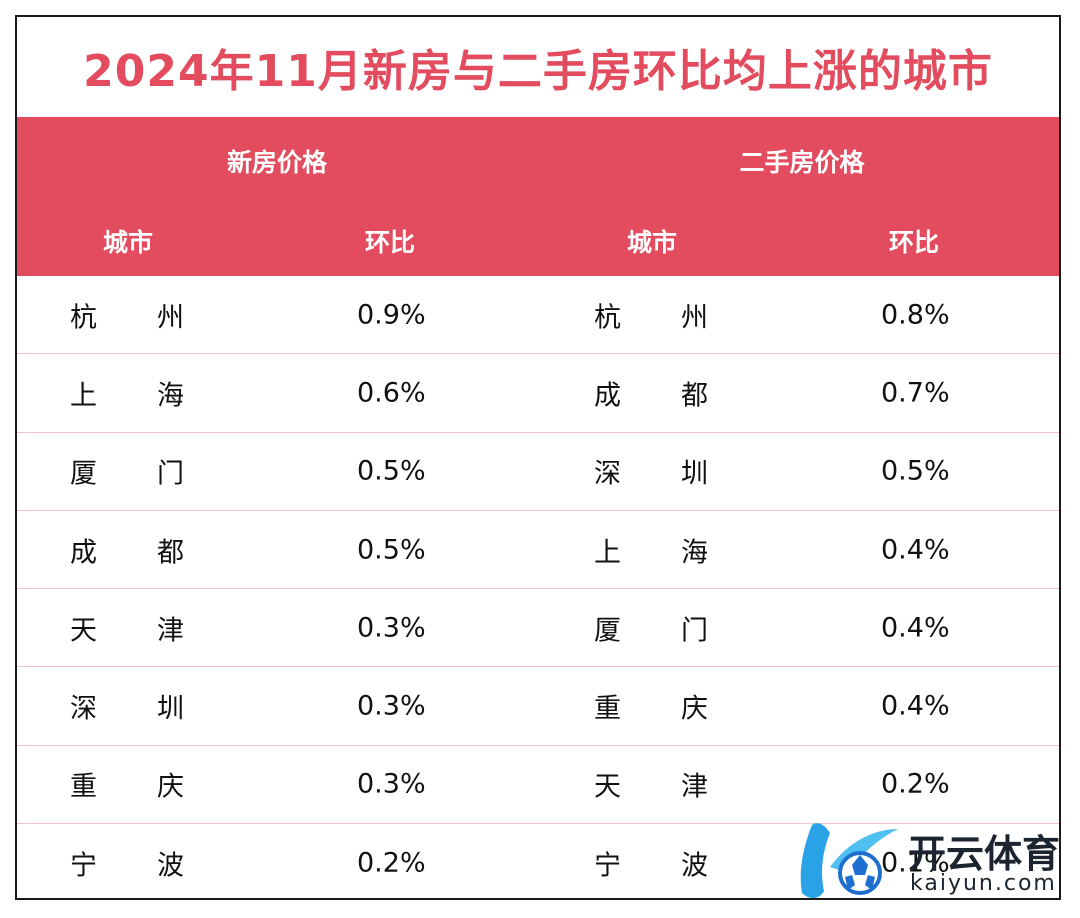 The width and height of the screenshot is (1080, 918). Describe the element at coordinates (849, 861) in the screenshot. I see `kaiyun-logo-icon` at that location.